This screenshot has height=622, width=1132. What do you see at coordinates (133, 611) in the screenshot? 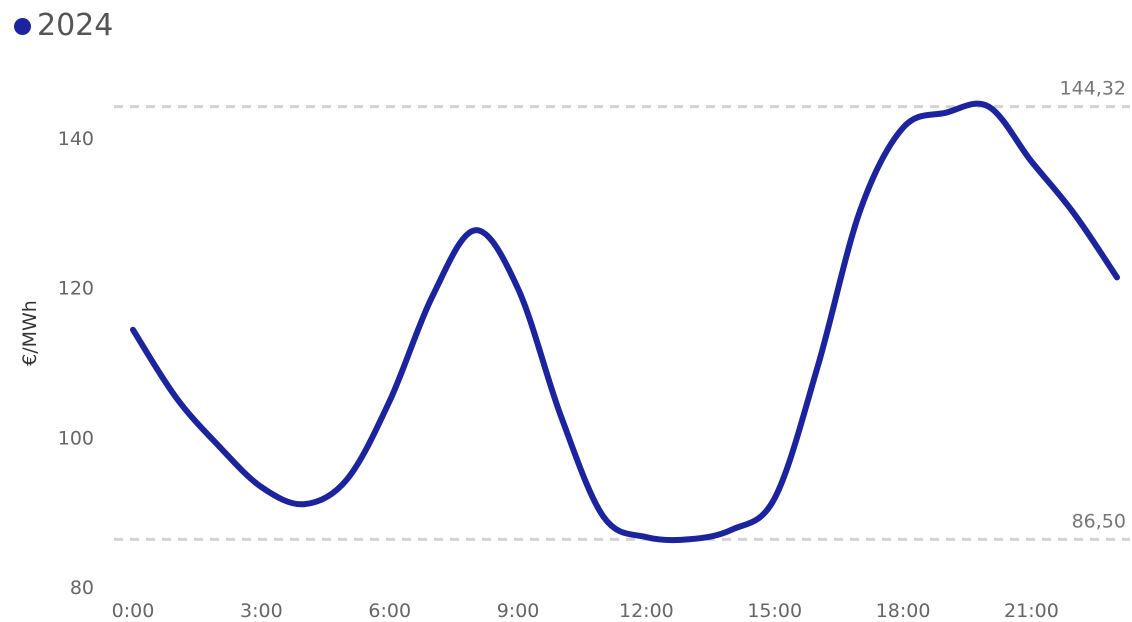
I see `x-tick-label: 0:00` at bounding box center [133, 611].